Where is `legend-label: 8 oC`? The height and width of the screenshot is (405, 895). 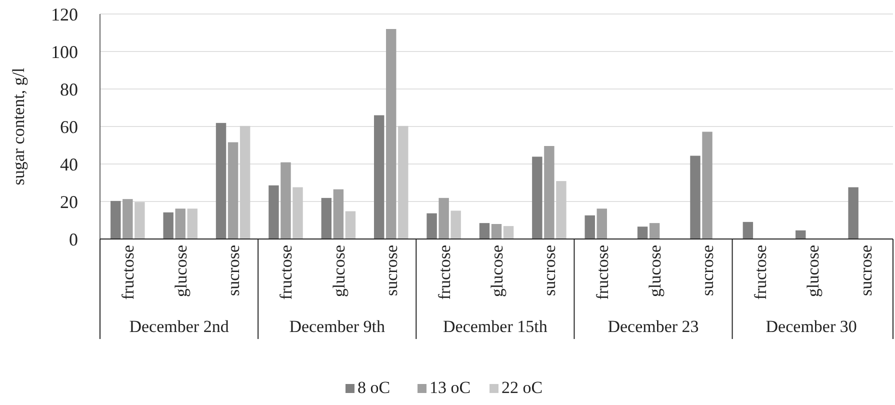 legend-label: 8 oC is located at coordinates (374, 387).